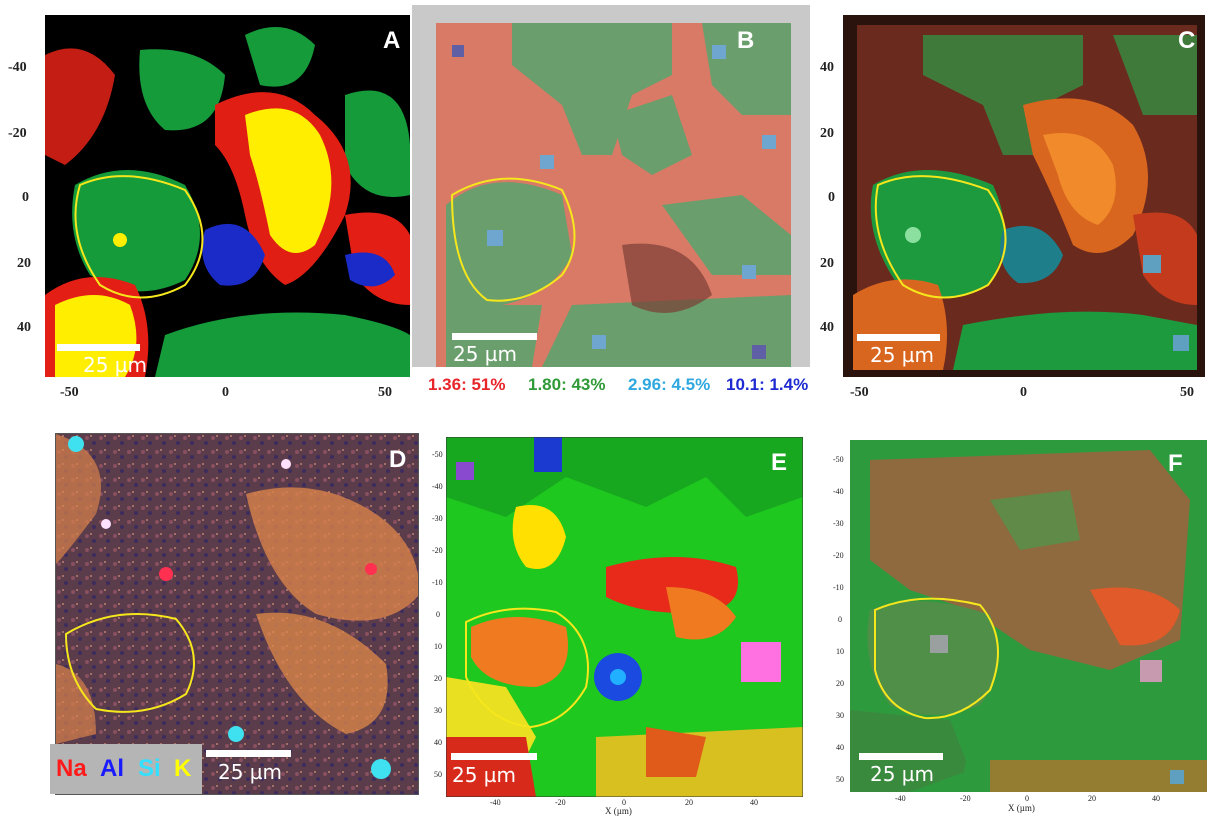 This screenshot has width=1210, height=816. What do you see at coordinates (754, 802) in the screenshot?
I see `panel-e-xtick: 40` at bounding box center [754, 802].